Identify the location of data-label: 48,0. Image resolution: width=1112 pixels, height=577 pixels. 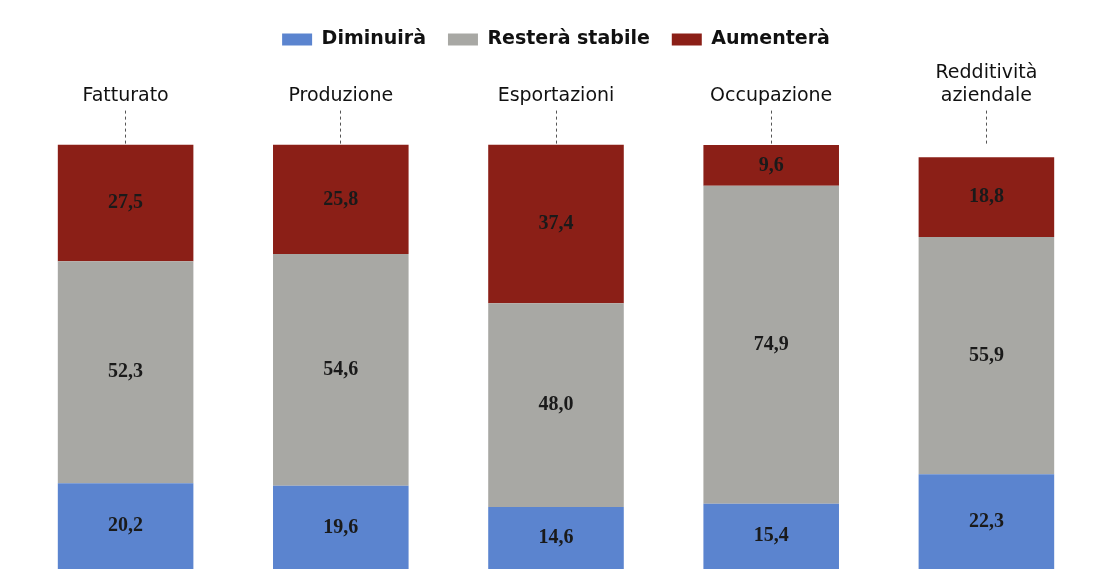
(556, 403).